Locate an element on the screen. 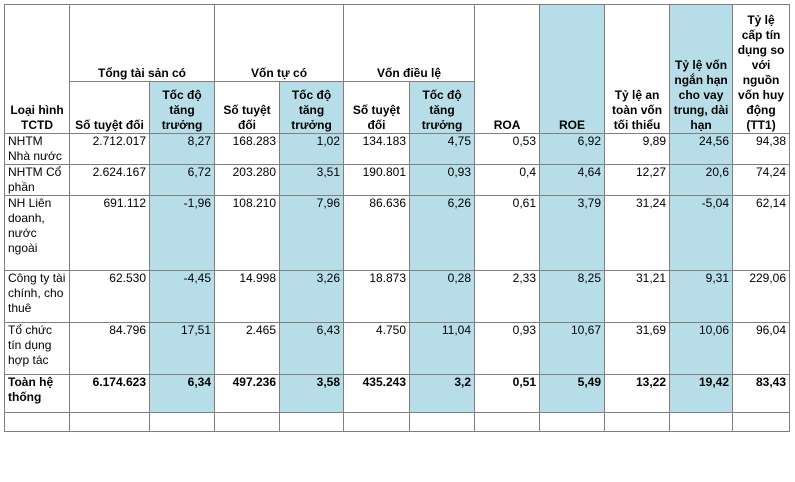 The height and width of the screenshot is (482, 795). cell-name: Tổ chức tín dụng hợp tác is located at coordinates (37, 348).